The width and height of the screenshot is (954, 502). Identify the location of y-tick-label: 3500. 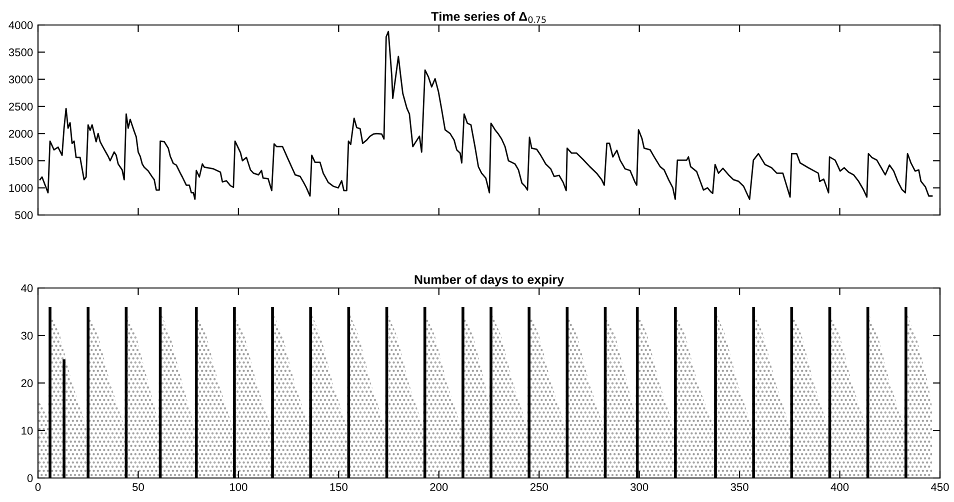
(20, 52).